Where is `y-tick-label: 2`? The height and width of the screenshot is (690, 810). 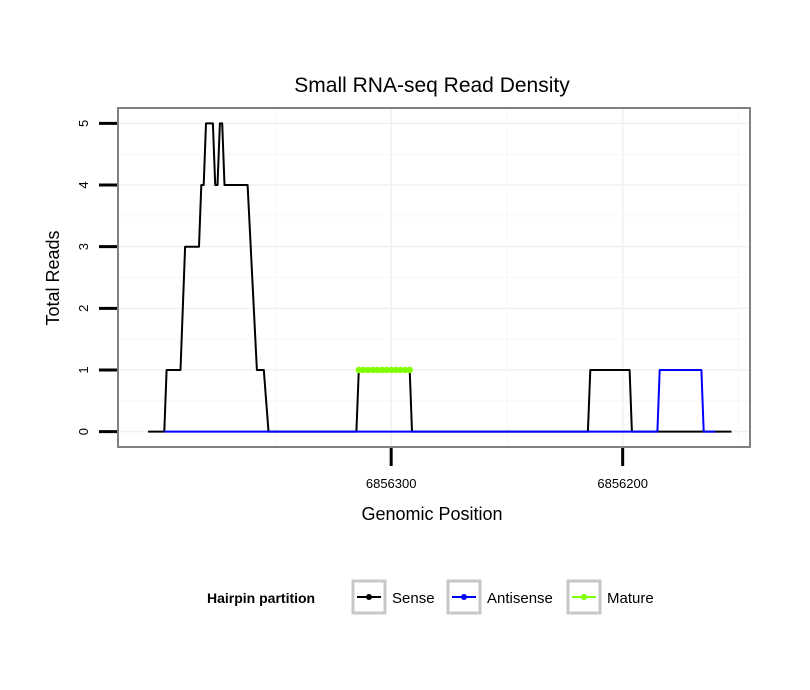 y-tick-label: 2 is located at coordinates (83, 308).